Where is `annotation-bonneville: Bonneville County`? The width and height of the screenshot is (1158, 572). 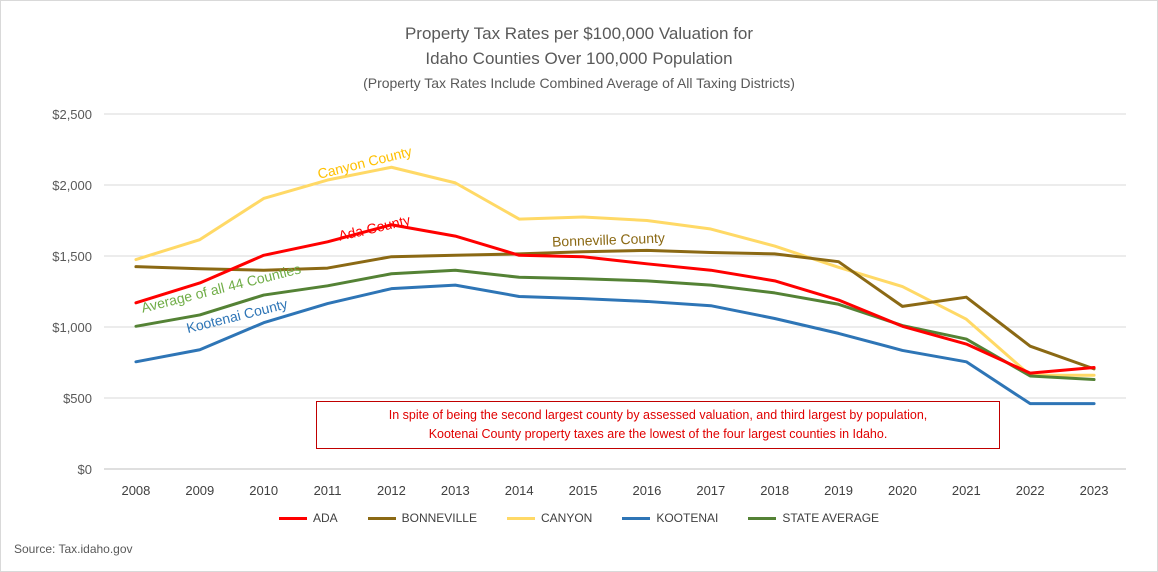
annotation-bonneville: Bonneville County is located at coordinates (608, 240).